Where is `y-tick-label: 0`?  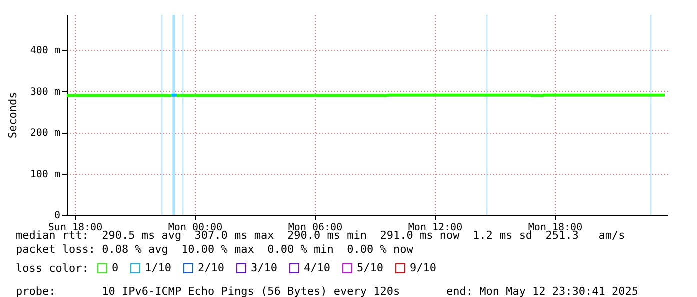 y-tick-label: 0 is located at coordinates (57, 216).